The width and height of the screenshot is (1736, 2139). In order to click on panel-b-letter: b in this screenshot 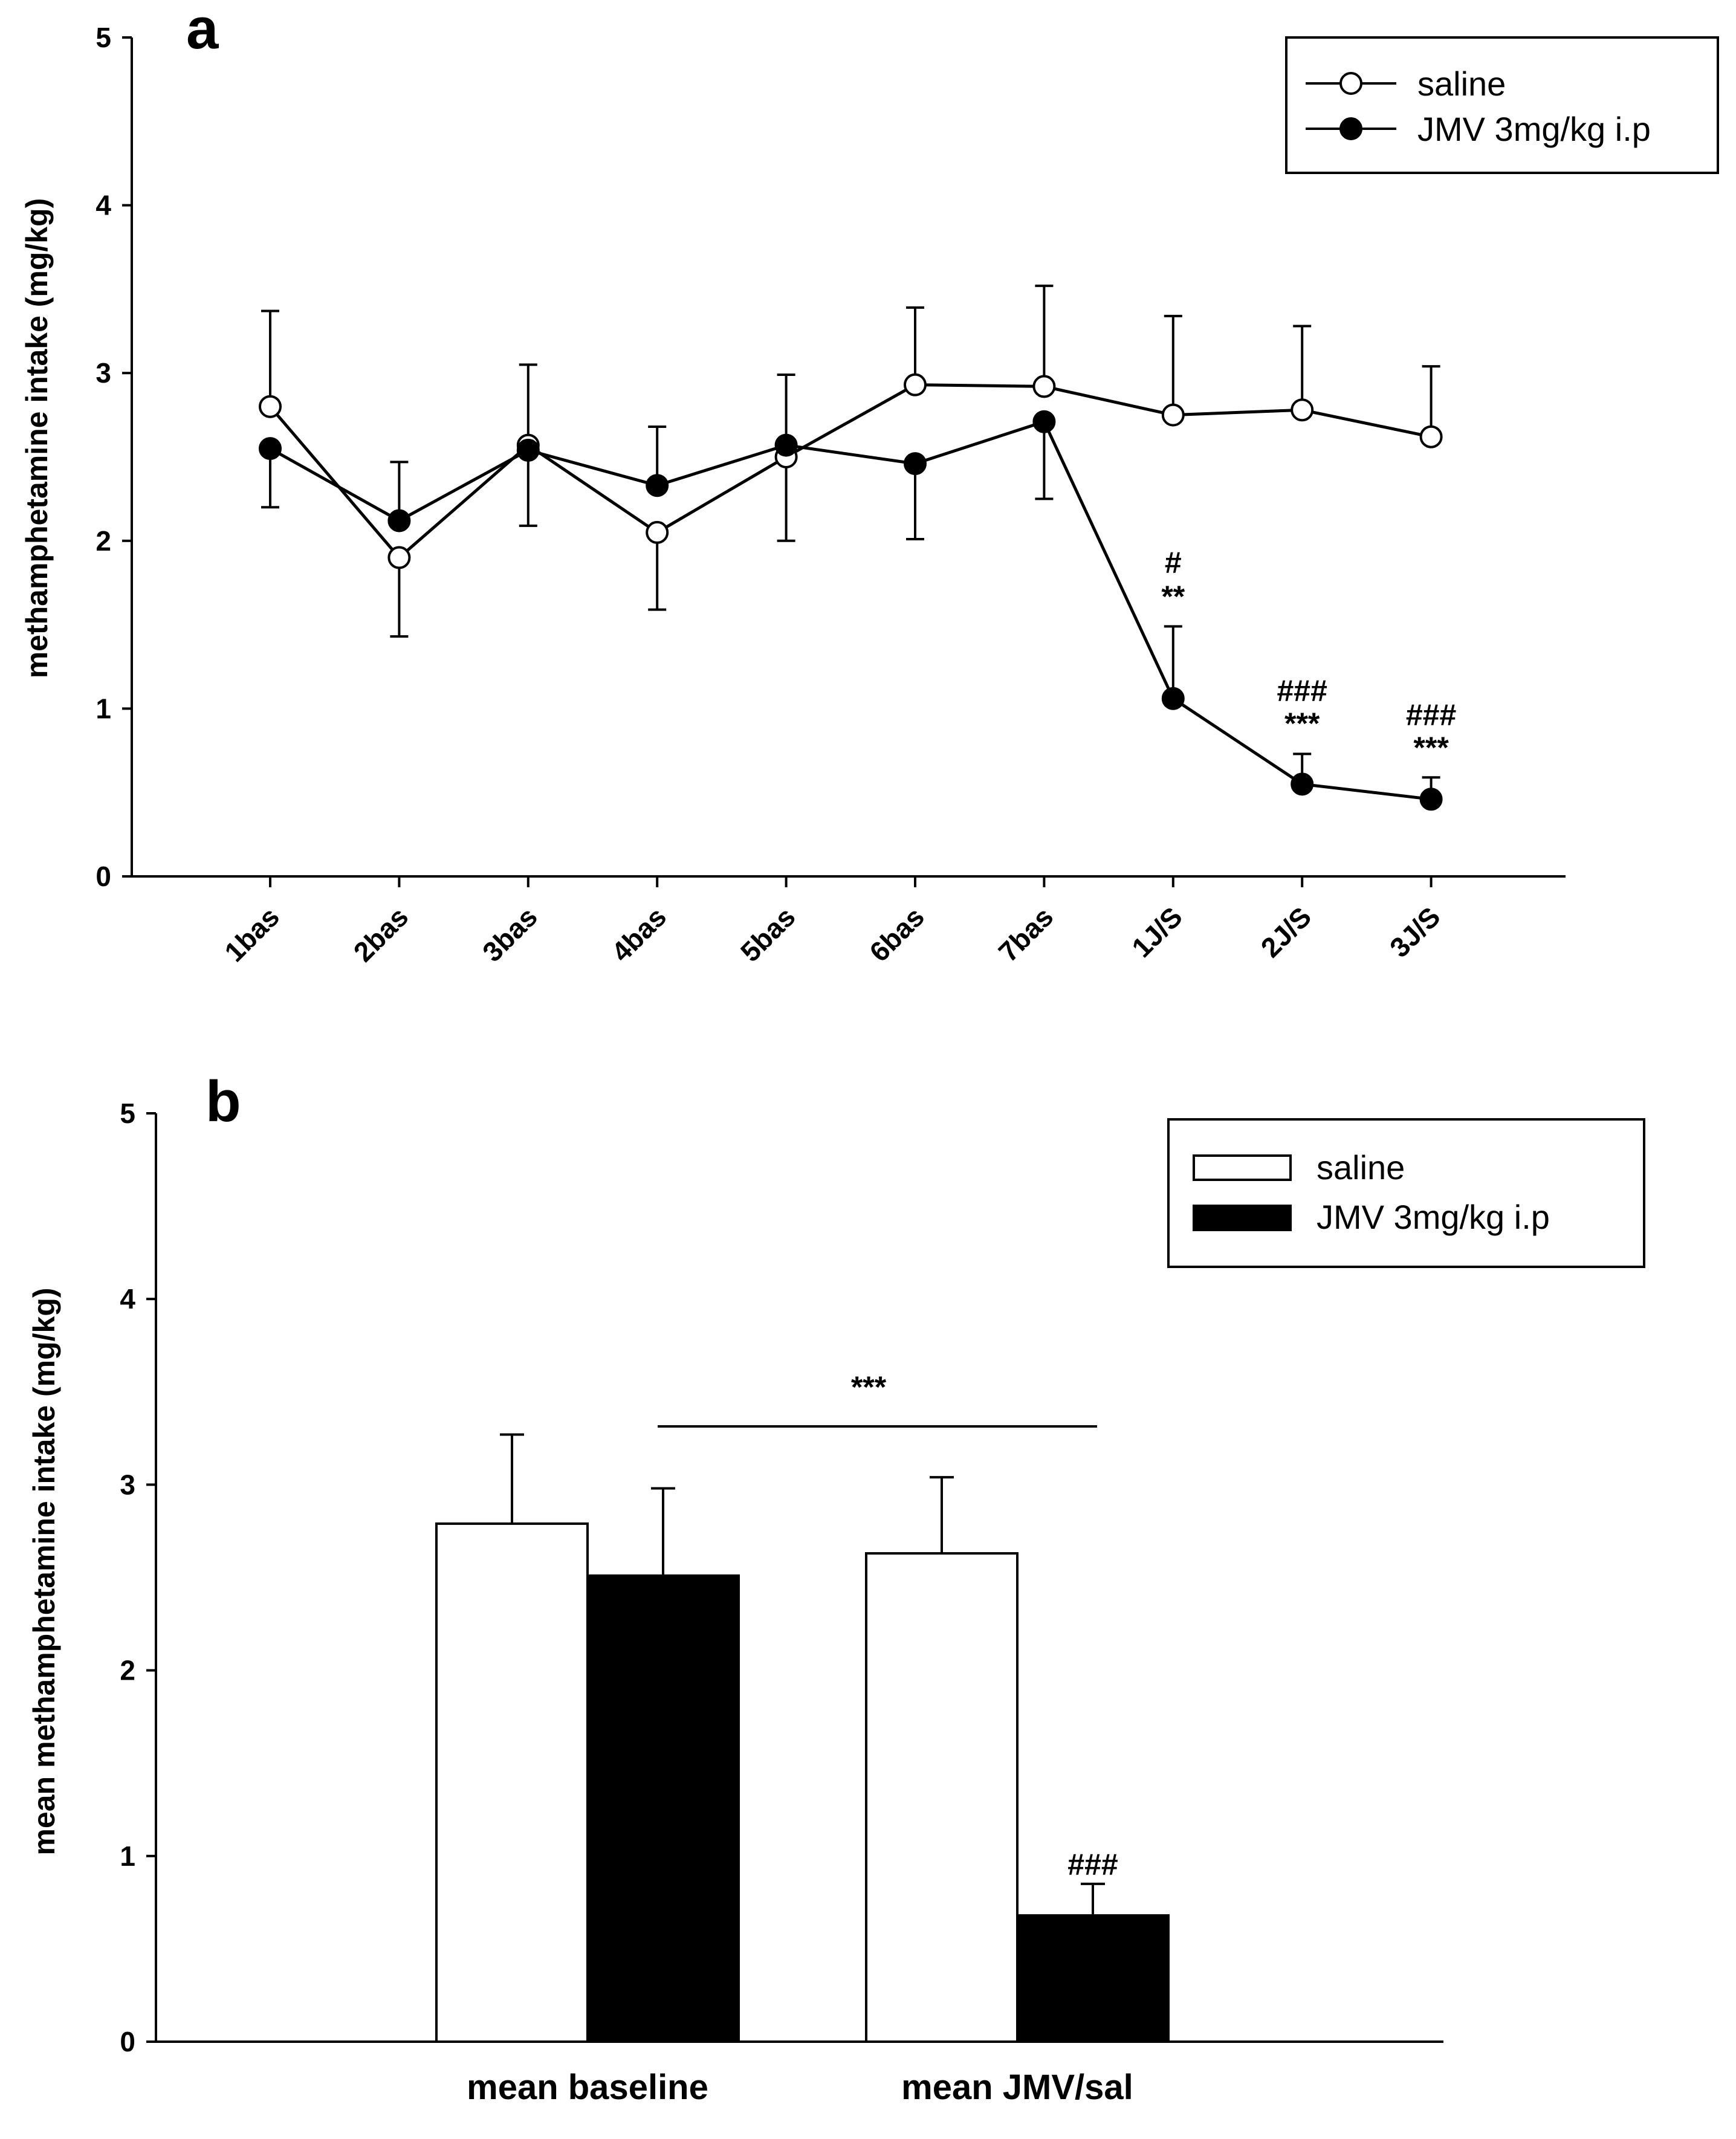, I will do `click(223, 1101)`.